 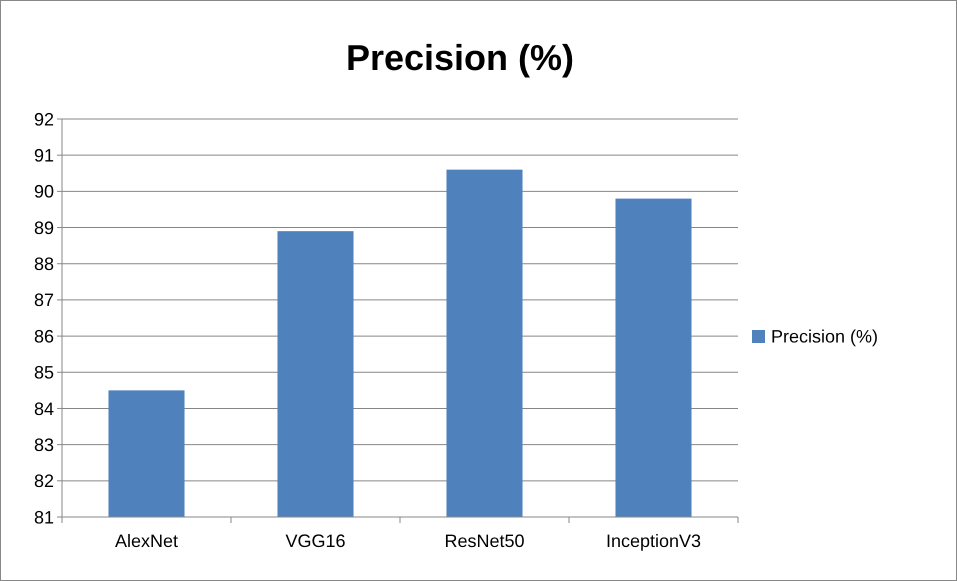 I want to click on x-tick-label: VGG16, so click(x=315, y=541).